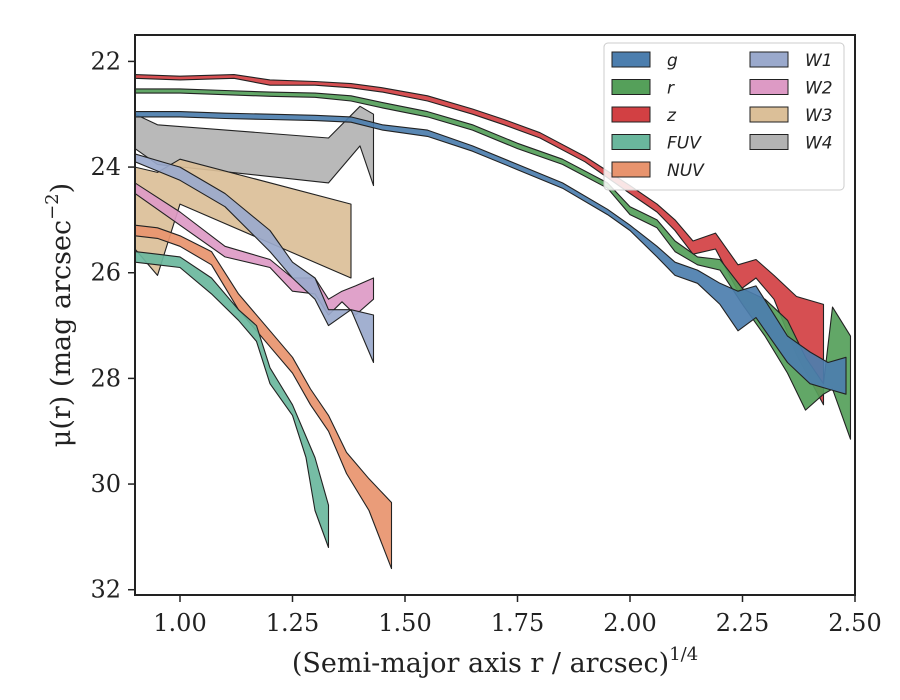  Describe the element at coordinates (105, 484) in the screenshot. I see `y-tick-label: 30` at that location.